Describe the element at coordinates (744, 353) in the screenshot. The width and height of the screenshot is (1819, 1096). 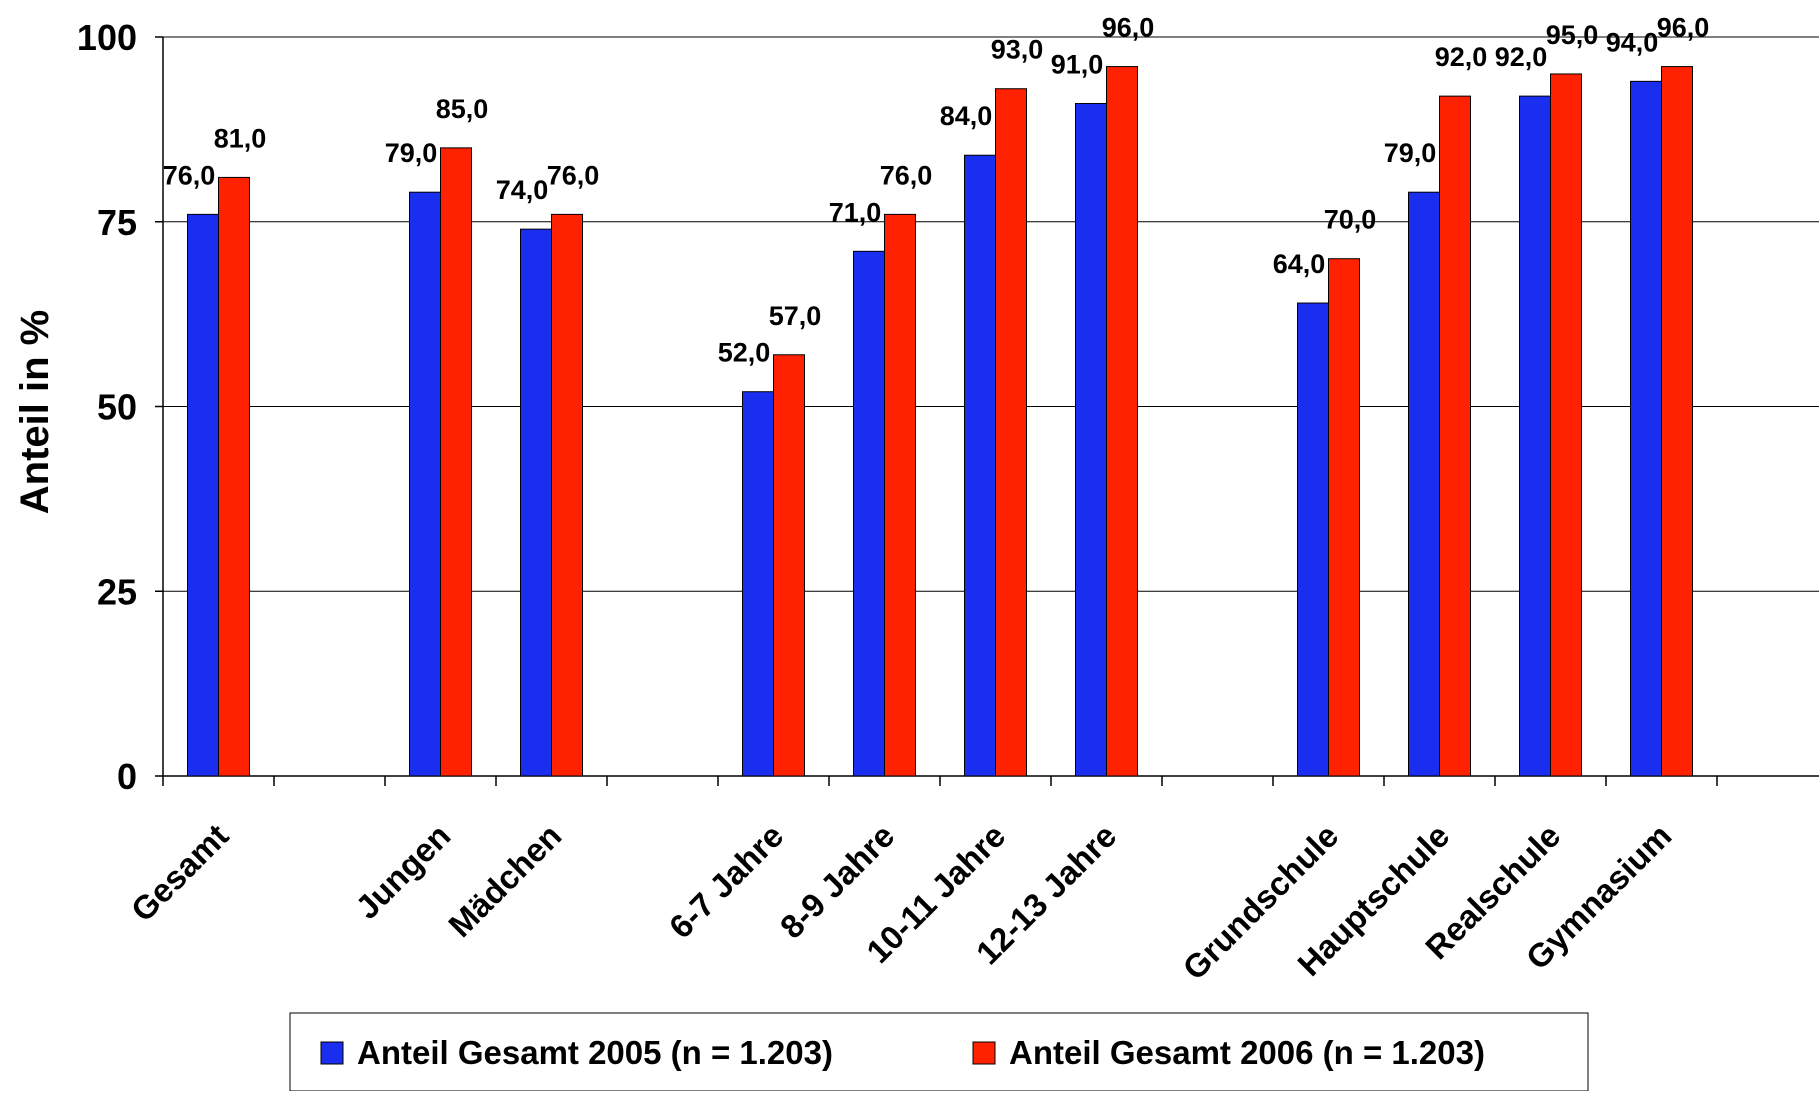
I see `data-label-0-5: 52,0` at that location.